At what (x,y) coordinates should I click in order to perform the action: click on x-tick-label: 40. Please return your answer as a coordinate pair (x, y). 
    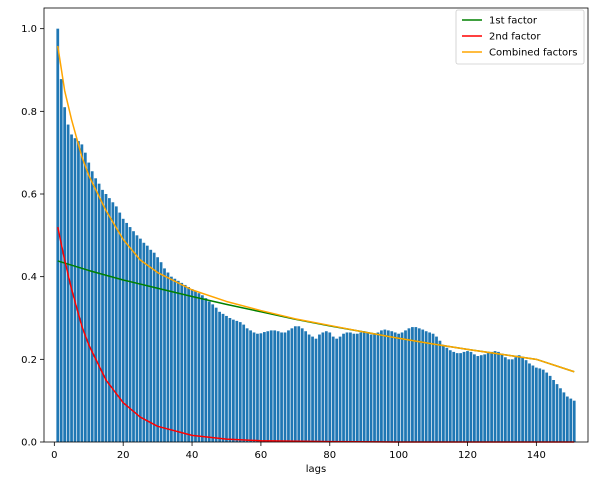
    Looking at the image, I should click on (192, 455).